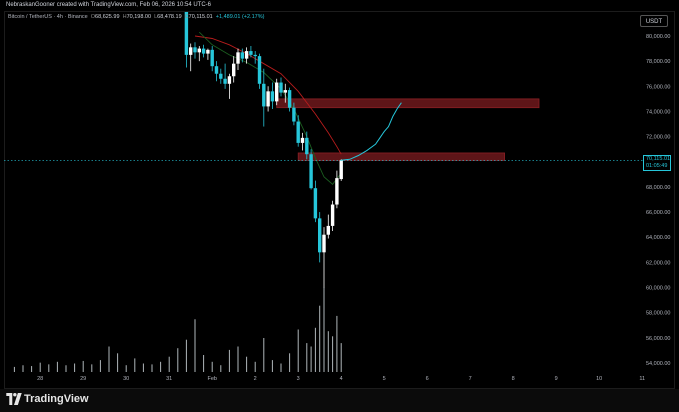 The image size is (679, 412). I want to click on projection-layer, so click(371, 131).